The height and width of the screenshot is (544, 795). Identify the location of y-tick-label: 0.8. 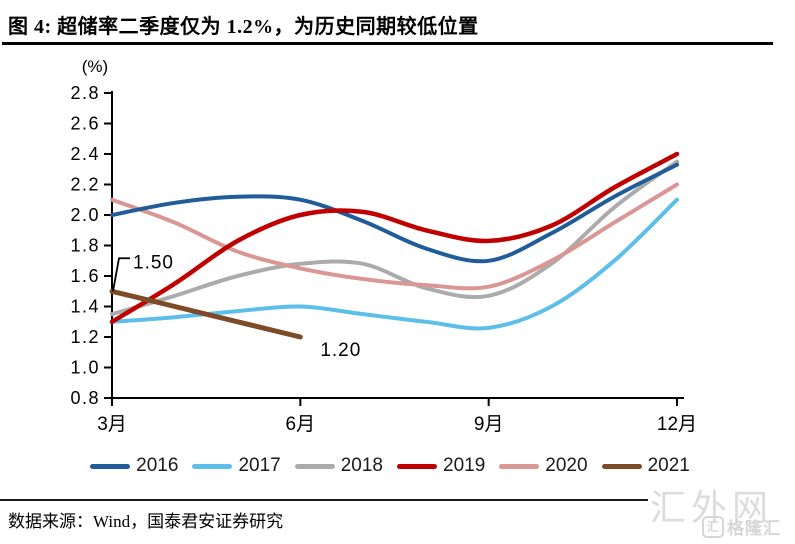
(85, 398).